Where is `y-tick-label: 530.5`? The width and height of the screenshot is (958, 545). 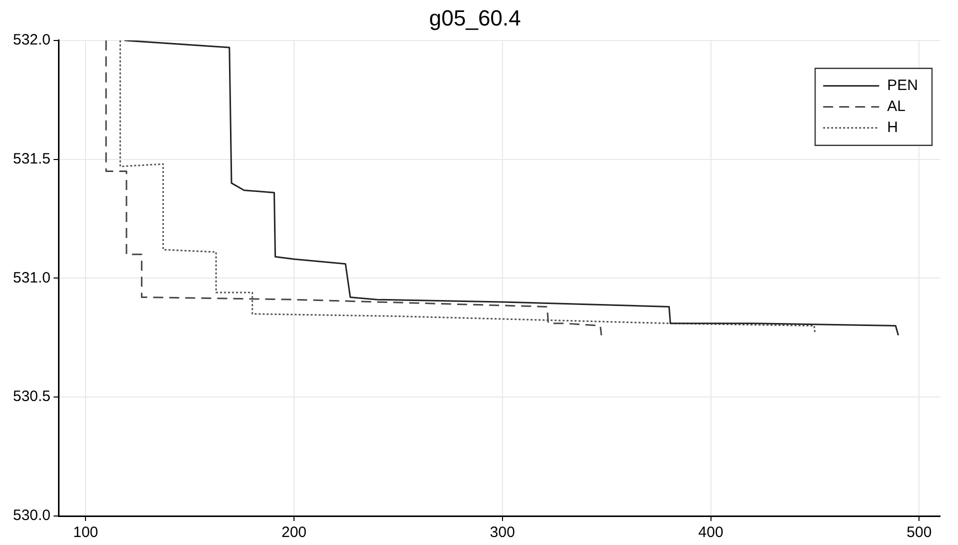 y-tick-label: 530.5 is located at coordinates (31, 397).